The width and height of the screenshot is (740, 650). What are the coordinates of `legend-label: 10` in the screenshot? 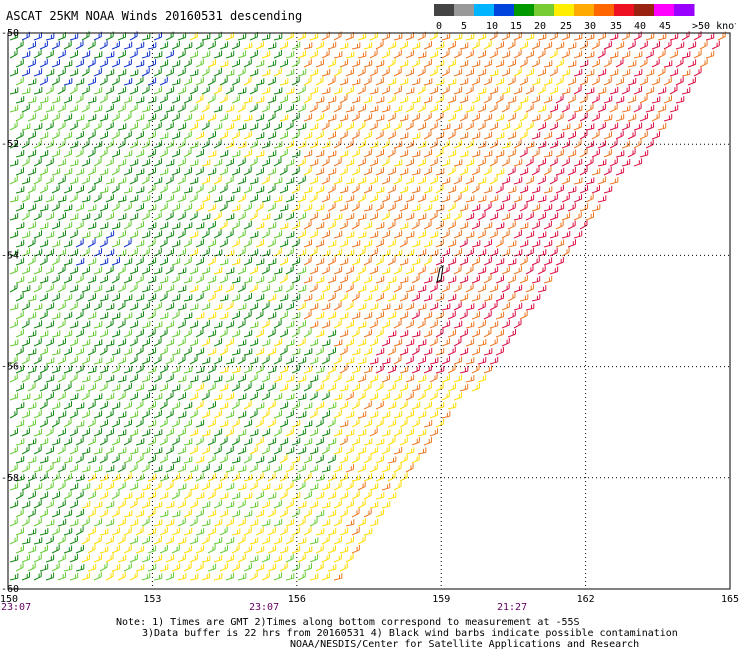 It's located at (492, 26).